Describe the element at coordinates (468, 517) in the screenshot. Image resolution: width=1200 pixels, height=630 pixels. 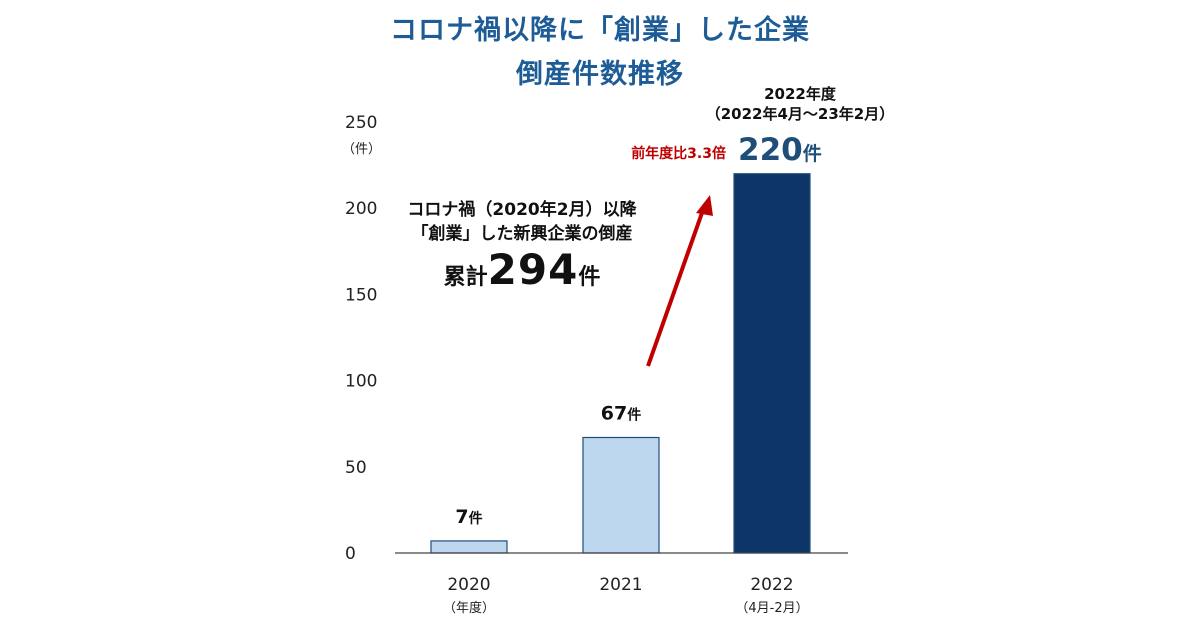
I see `data-label: 7件` at that location.